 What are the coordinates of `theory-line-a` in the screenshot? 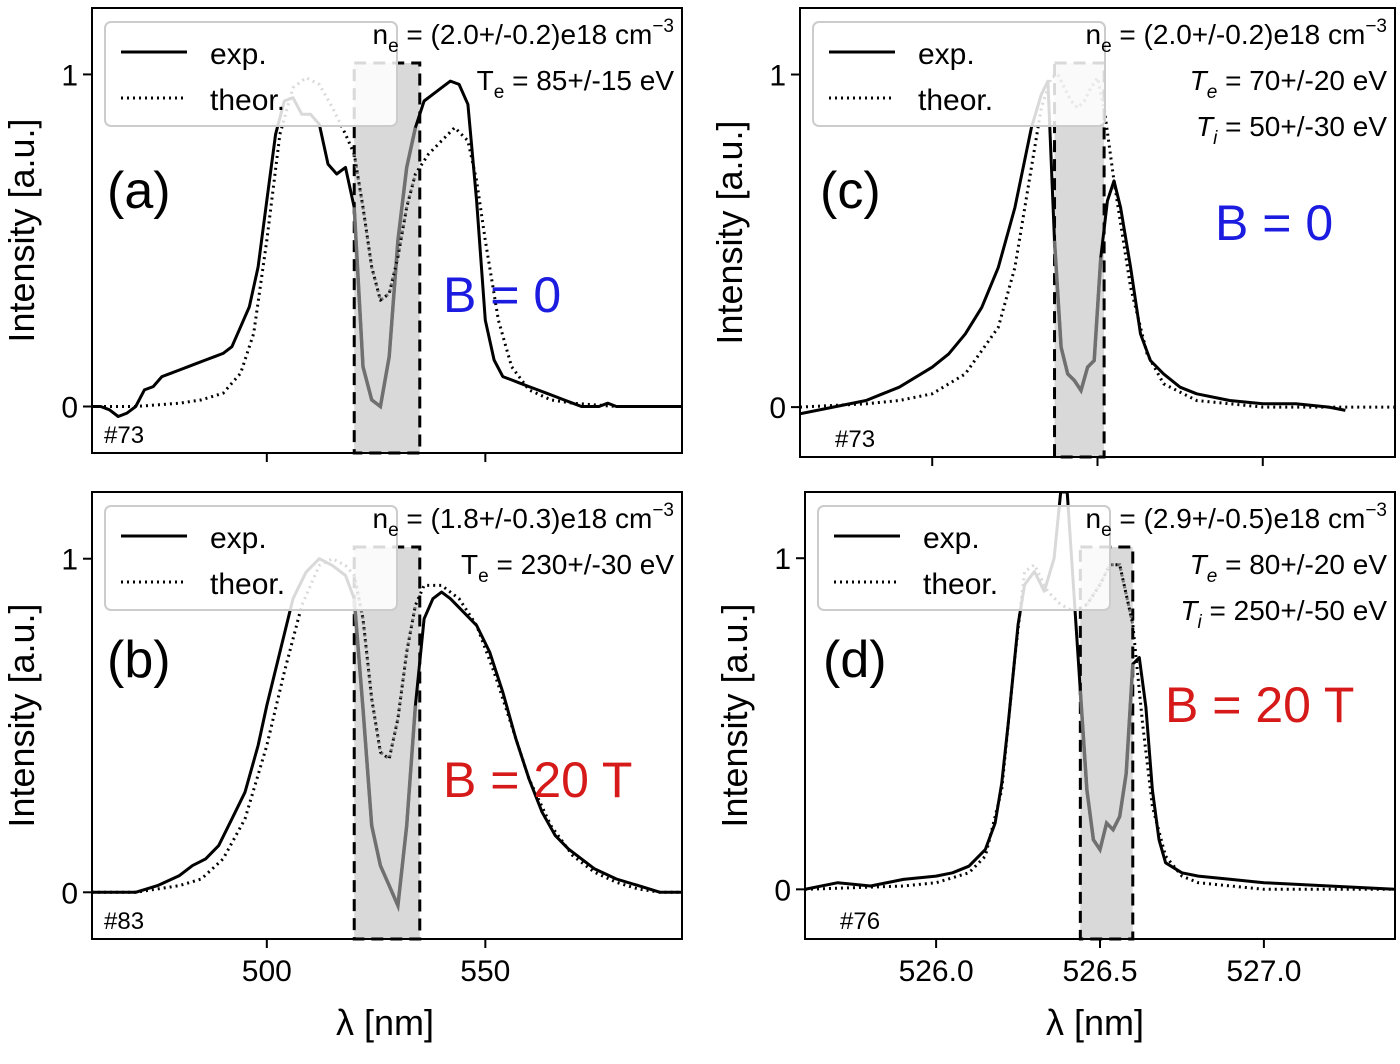 It's located at (387, 242).